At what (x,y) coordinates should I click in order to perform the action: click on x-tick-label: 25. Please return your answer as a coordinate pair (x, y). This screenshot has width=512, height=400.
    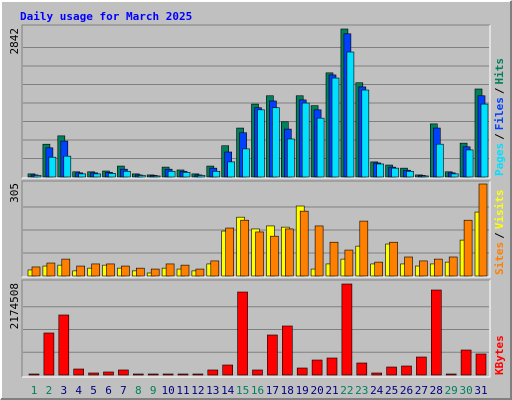
    Looking at the image, I should click on (391, 390).